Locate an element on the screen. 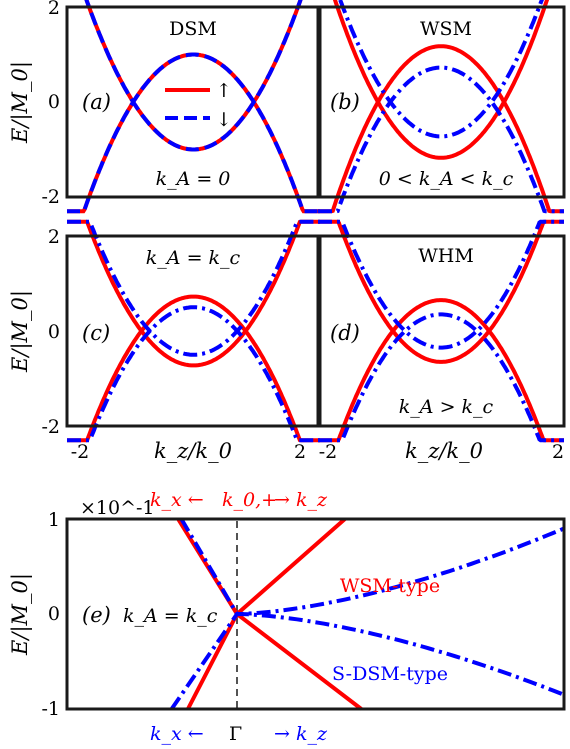 This screenshot has height=749, width=570. panel-e-wsm-label: WSM-type is located at coordinates (390, 586).